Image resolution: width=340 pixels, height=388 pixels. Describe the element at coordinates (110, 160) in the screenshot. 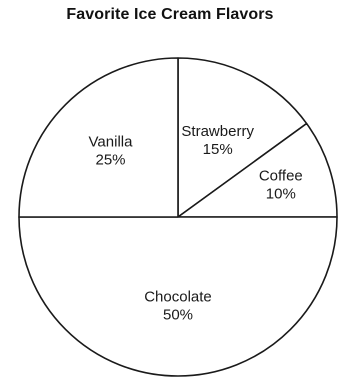

I see `slice-percent-vanilla: 25%` at that location.